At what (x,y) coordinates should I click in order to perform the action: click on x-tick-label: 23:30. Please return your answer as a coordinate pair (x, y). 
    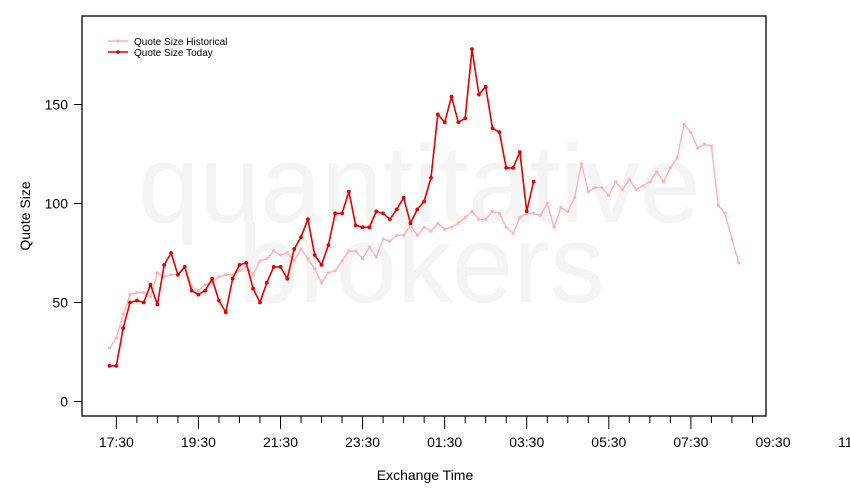
    Looking at the image, I should click on (362, 442).